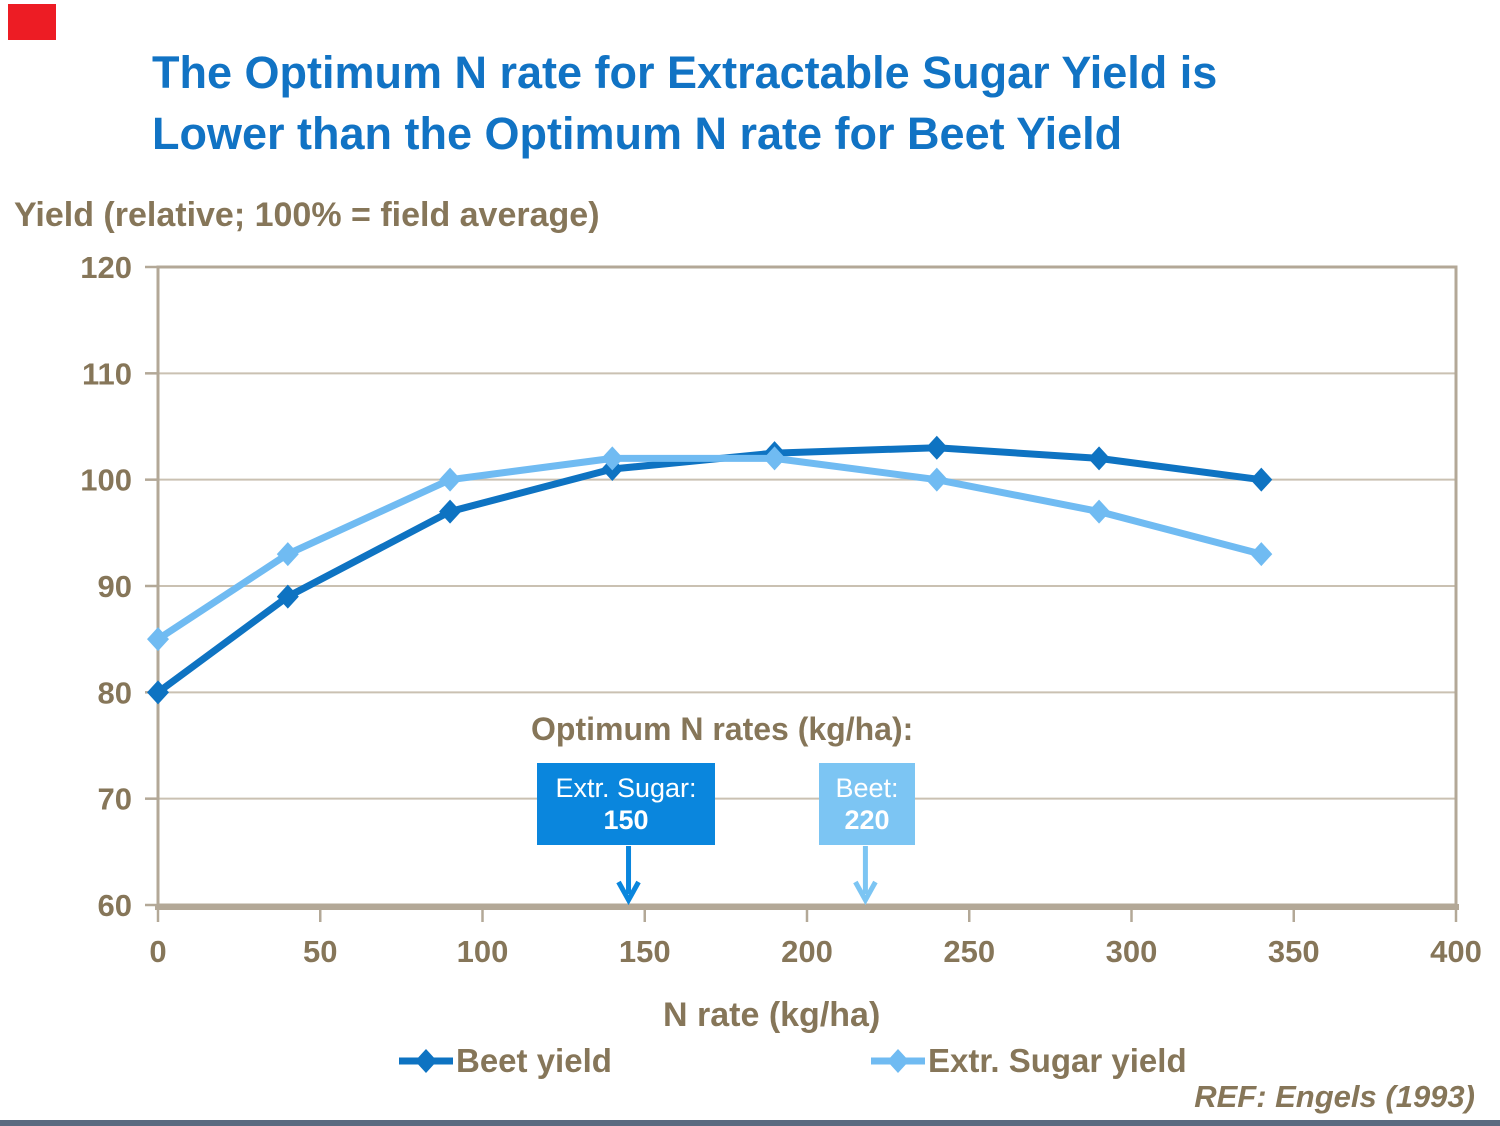 This screenshot has width=1500, height=1126. I want to click on svg-text: 70, so click(115, 799).